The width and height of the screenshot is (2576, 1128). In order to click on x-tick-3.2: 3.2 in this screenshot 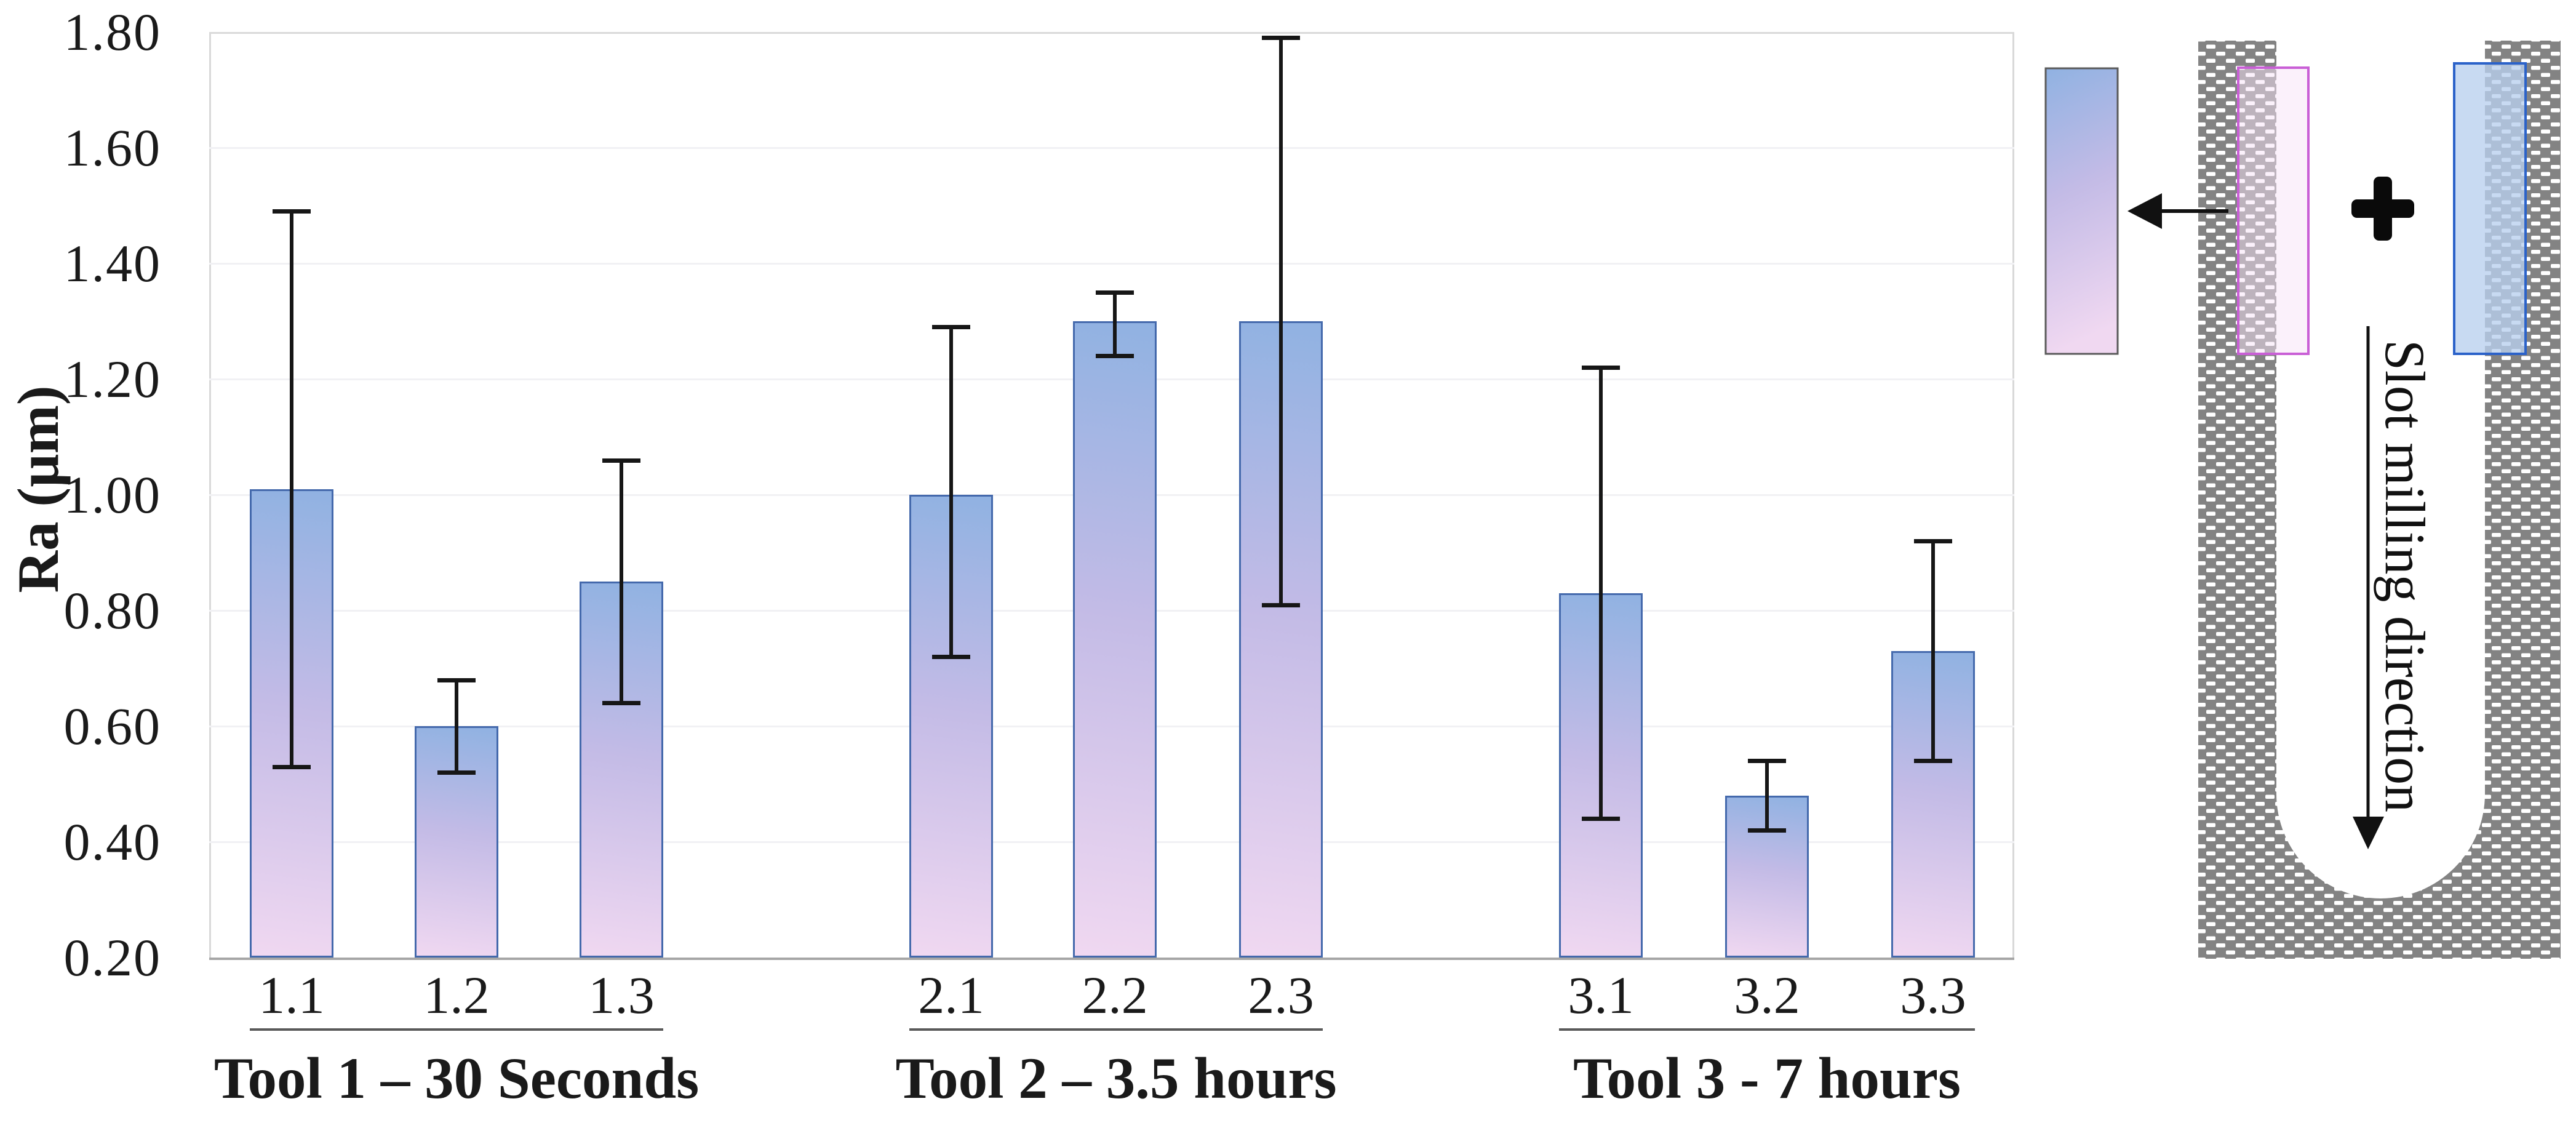, I will do `click(1767, 995)`.